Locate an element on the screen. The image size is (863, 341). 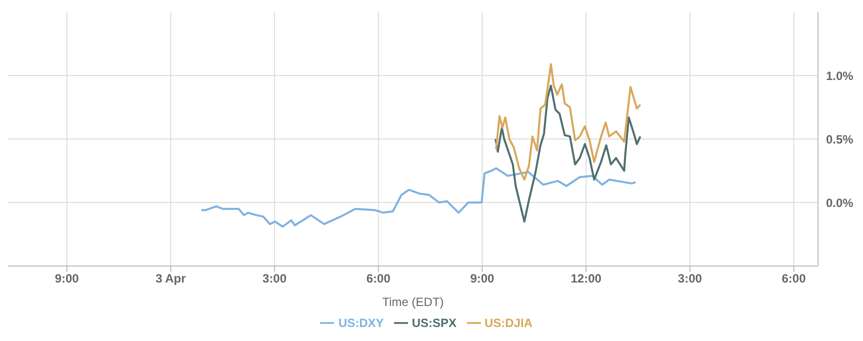
x-tick-label: 12:00 is located at coordinates (586, 279).